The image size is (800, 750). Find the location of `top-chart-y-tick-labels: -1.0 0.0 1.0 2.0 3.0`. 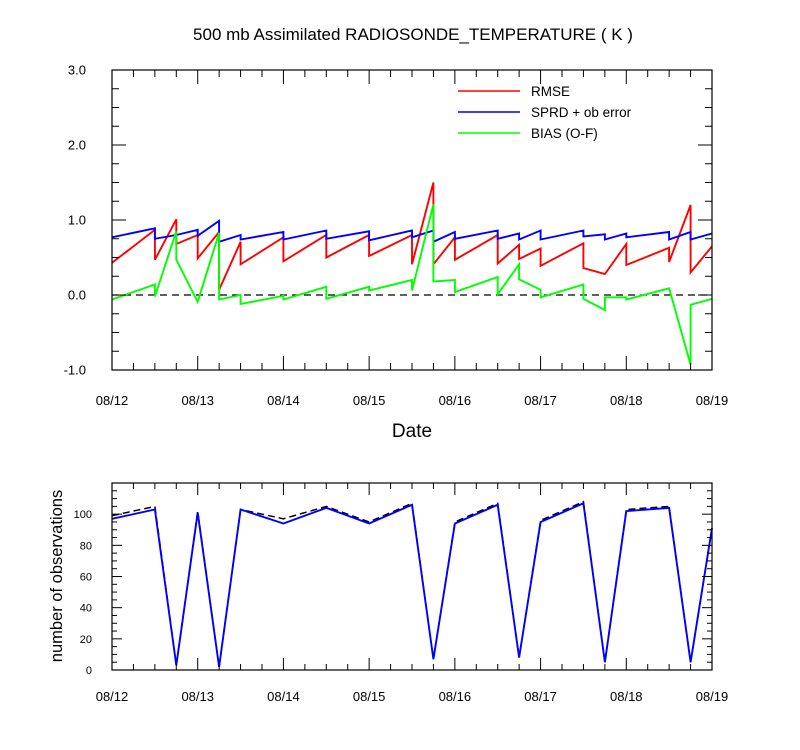

top-chart-y-tick-labels: -1.0 0.0 1.0 2.0 3.0 is located at coordinates (75, 220).